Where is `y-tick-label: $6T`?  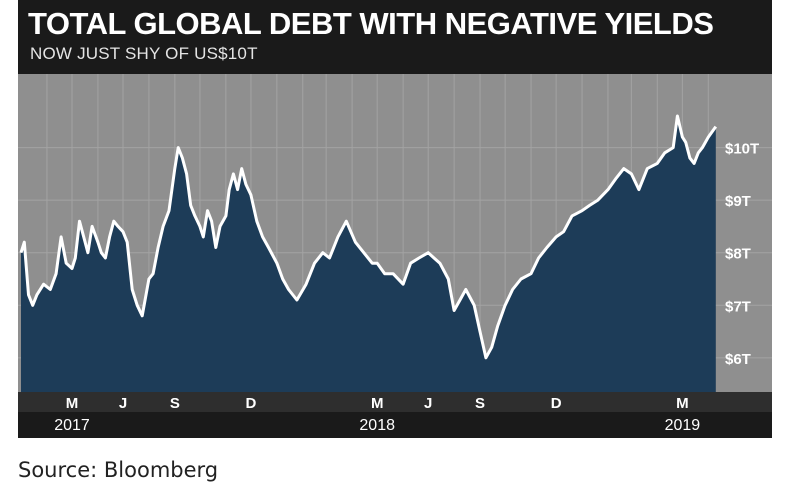
y-tick-label: $6T is located at coordinates (738, 359).